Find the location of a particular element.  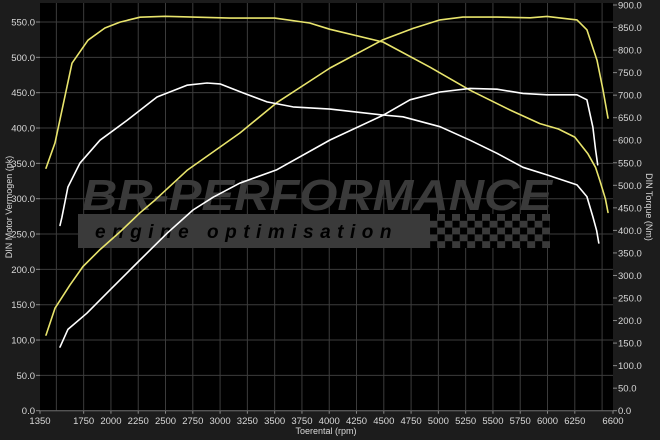

y-left-tick-label: 200.0 is located at coordinates (23, 270).